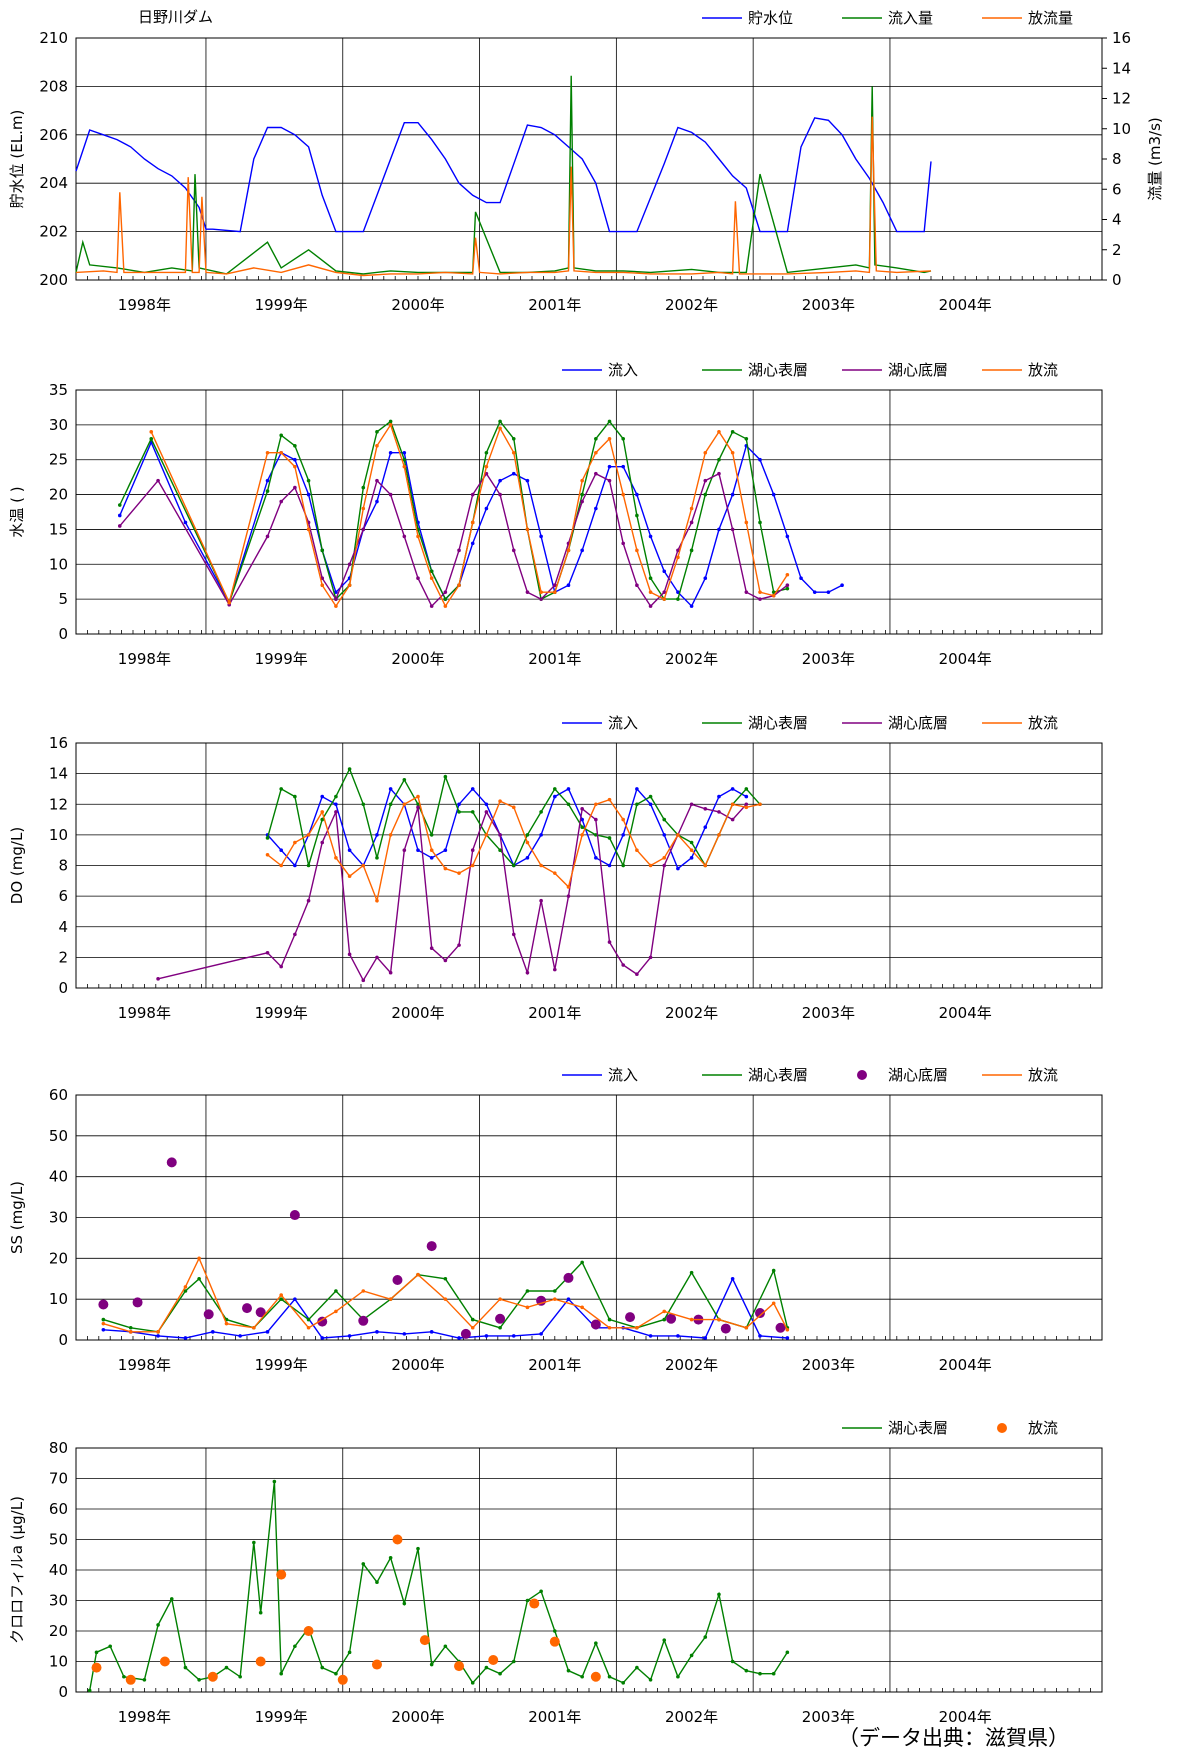 The width and height of the screenshot is (1184, 1760). What do you see at coordinates (63, 634) in the screenshot?
I see `y-tick-label: 0` at bounding box center [63, 634].